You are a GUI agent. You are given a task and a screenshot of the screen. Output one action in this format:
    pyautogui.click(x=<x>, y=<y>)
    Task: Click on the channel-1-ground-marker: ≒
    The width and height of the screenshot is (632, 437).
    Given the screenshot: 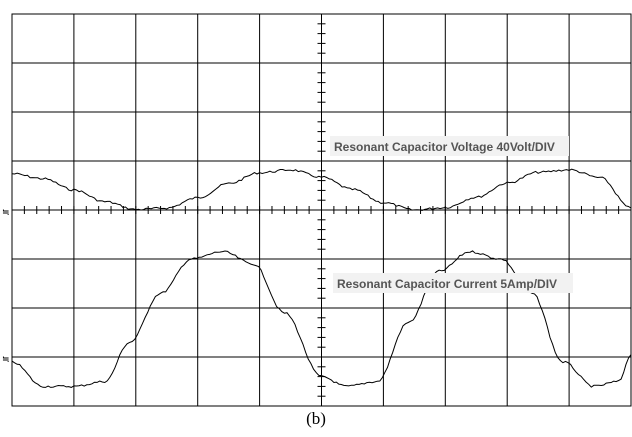 What is the action you would take?
    pyautogui.click(x=6, y=212)
    